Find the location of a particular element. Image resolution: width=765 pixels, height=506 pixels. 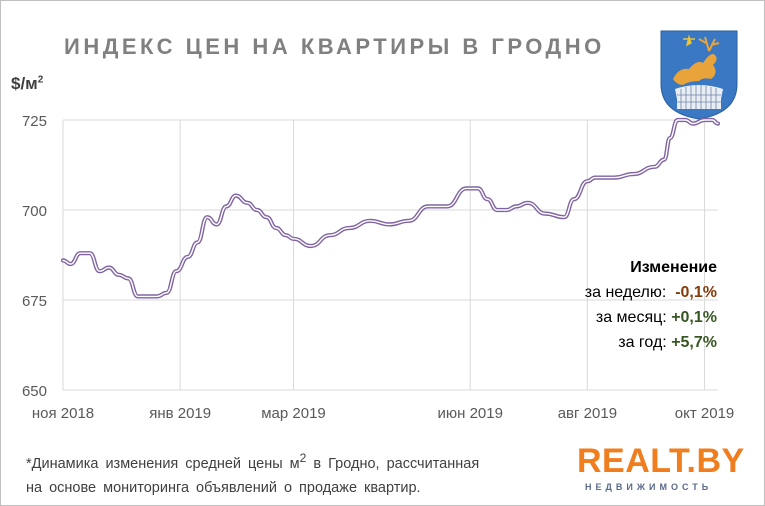

y-axis-unit-sup: 2 is located at coordinates (40, 80).